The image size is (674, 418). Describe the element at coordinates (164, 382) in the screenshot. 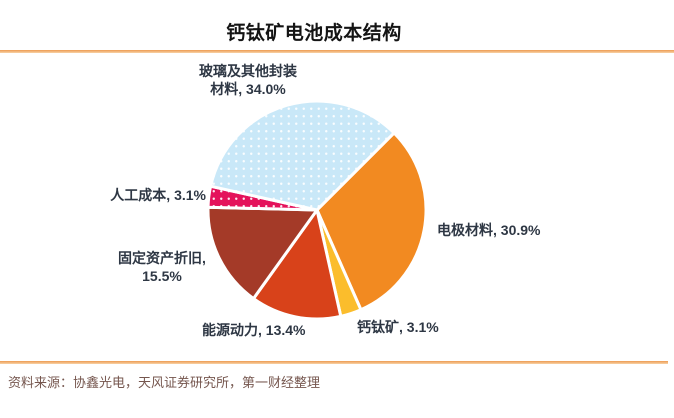

I see `source-note: 资料来源：协鑫光电，天风证券研究所，第一财经整理` at that location.